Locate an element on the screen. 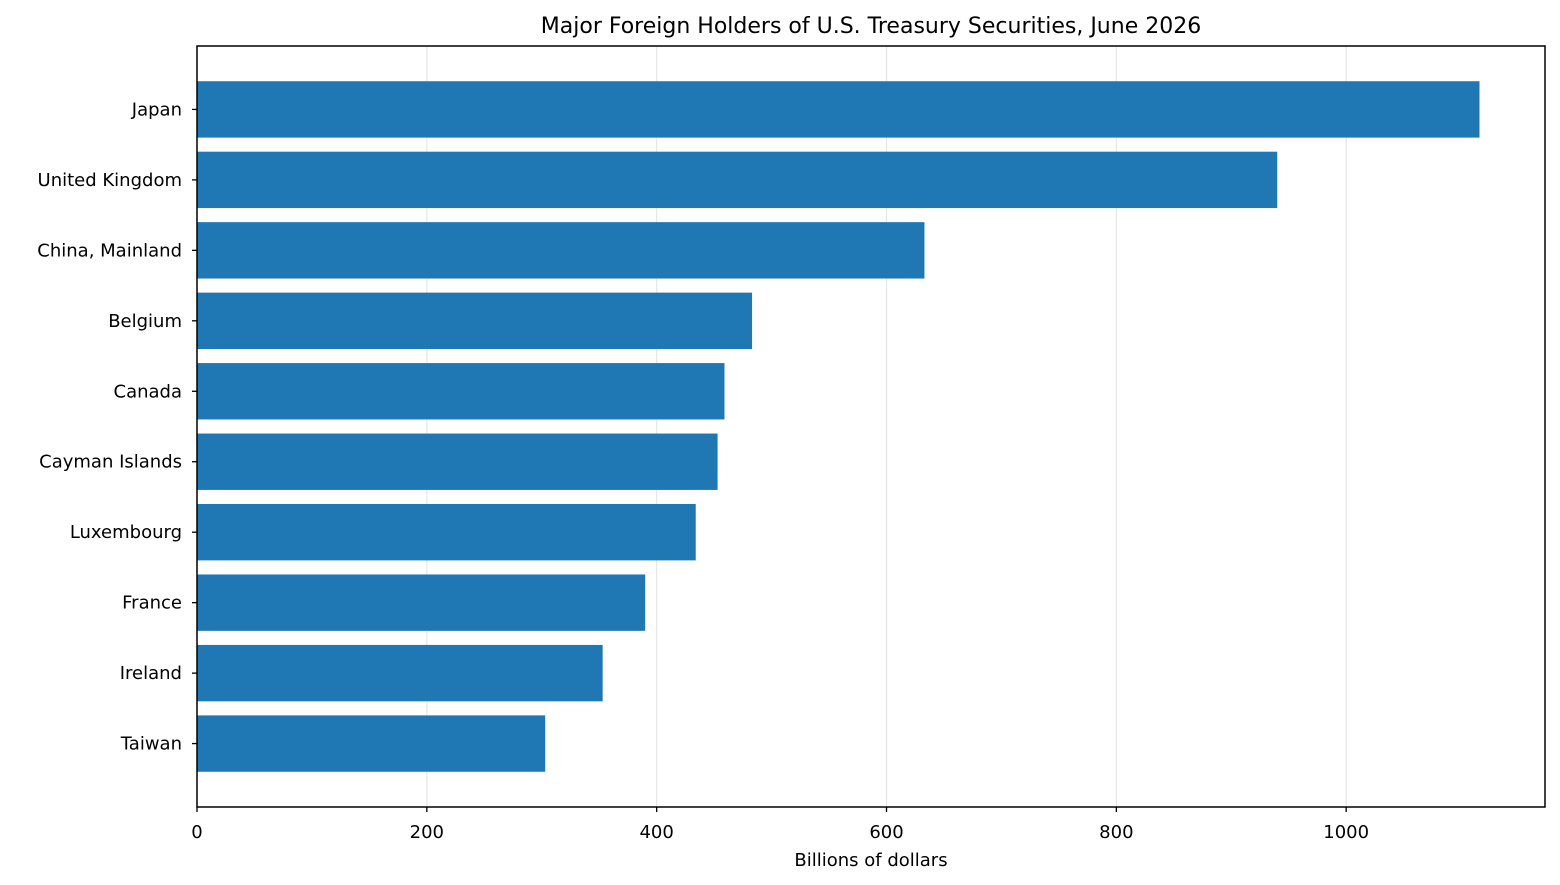  y-tick-label-4: Canada is located at coordinates (148, 391).